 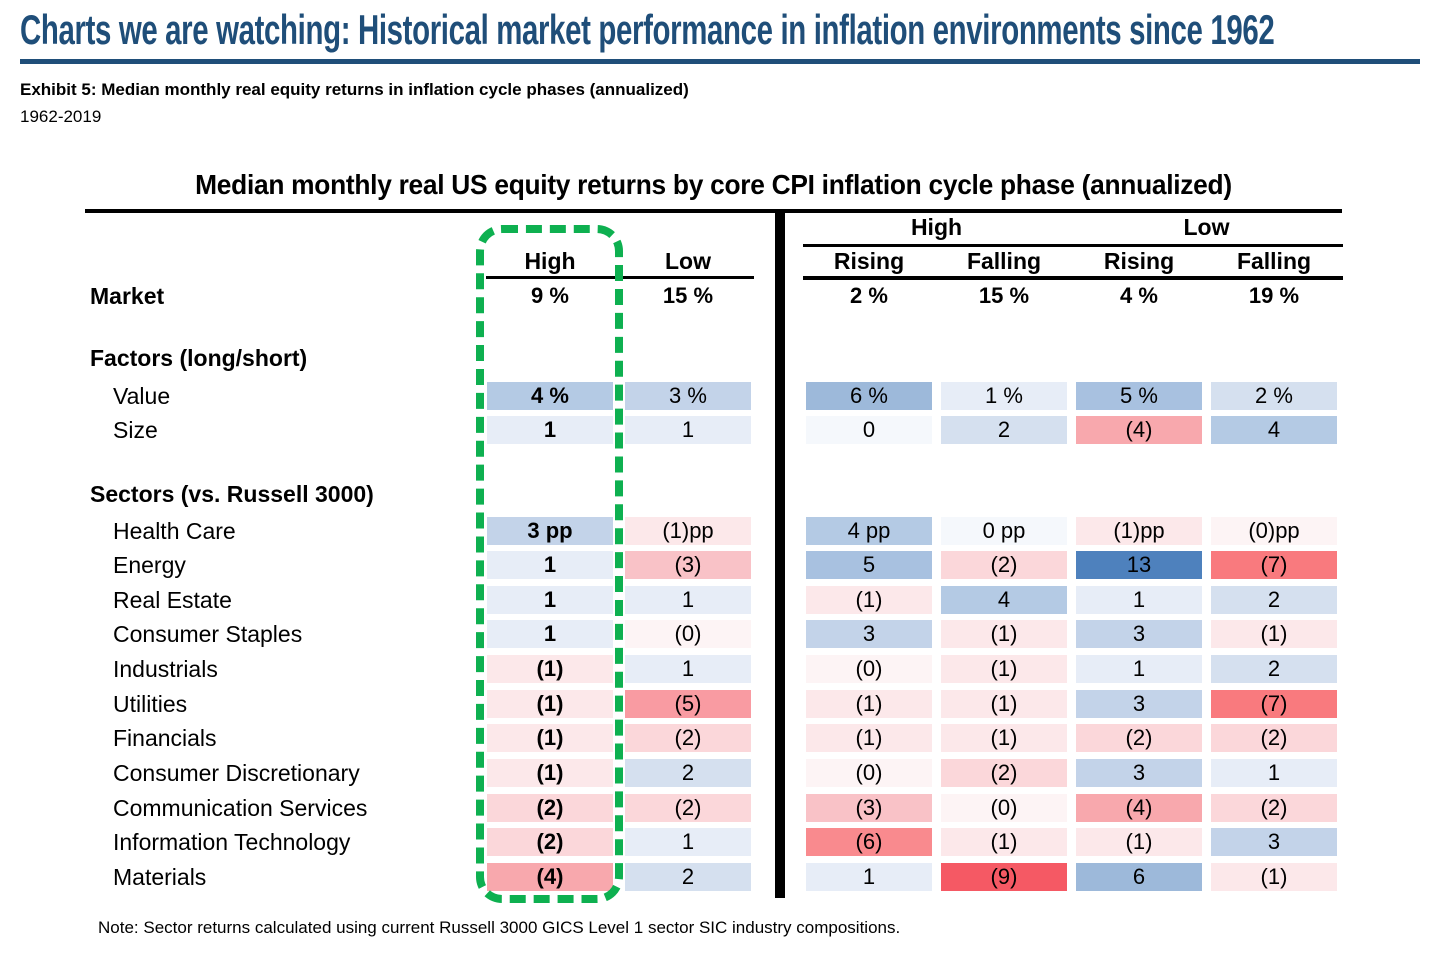 What do you see at coordinates (720, 61) in the screenshot?
I see `title-rule` at bounding box center [720, 61].